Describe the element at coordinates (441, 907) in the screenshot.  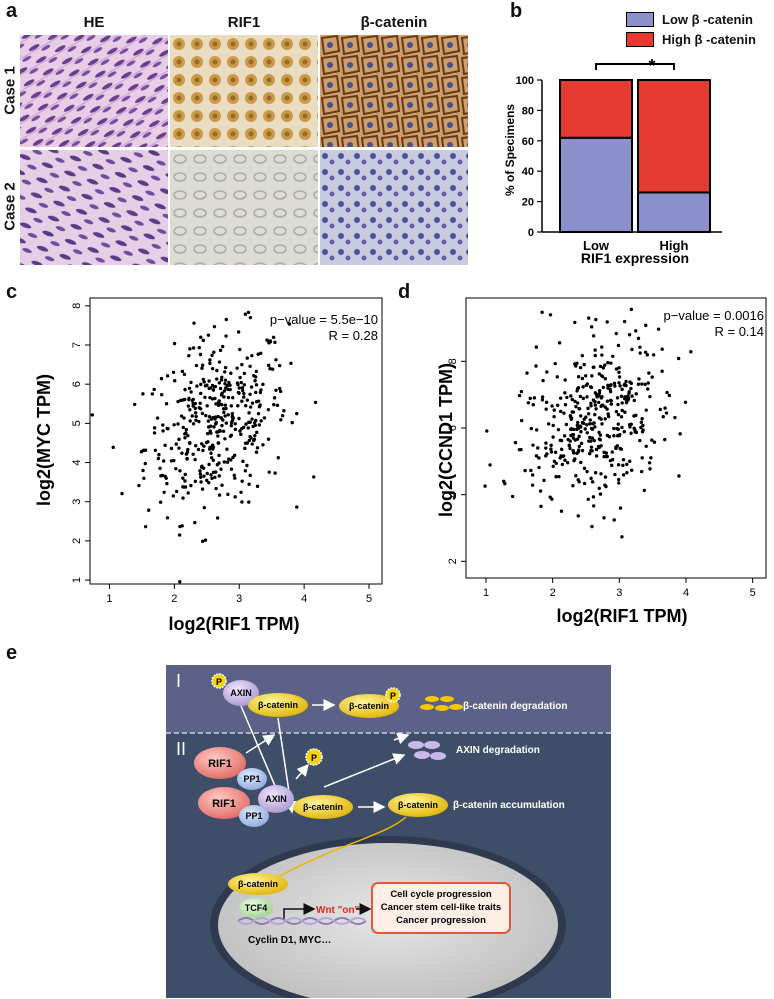
I see `outcome-2: Cancer stem cell-like traits` at that location.